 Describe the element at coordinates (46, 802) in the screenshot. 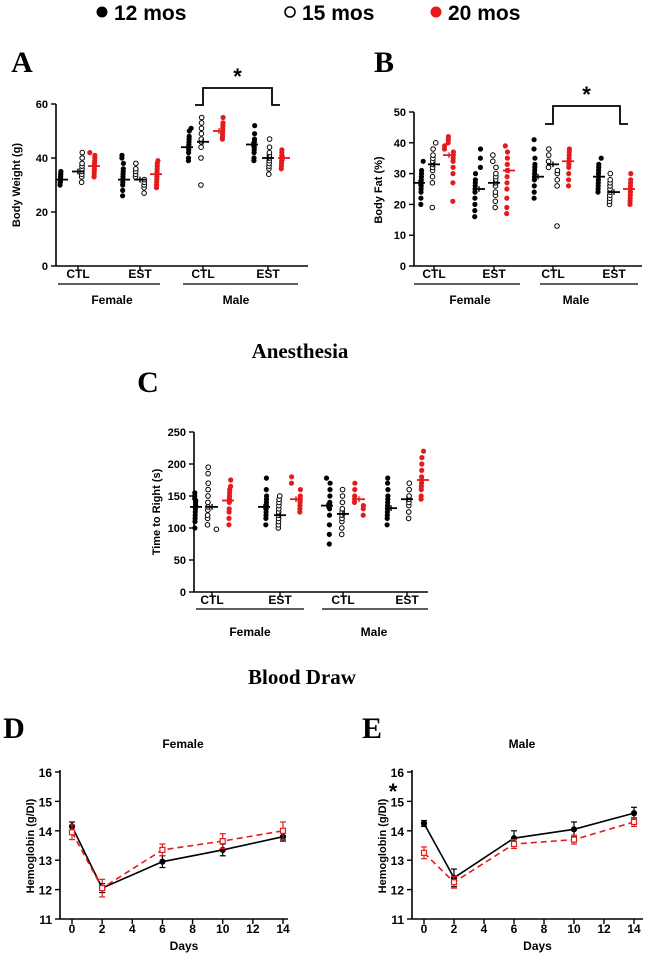

I see `y-tick-label: 15` at that location.